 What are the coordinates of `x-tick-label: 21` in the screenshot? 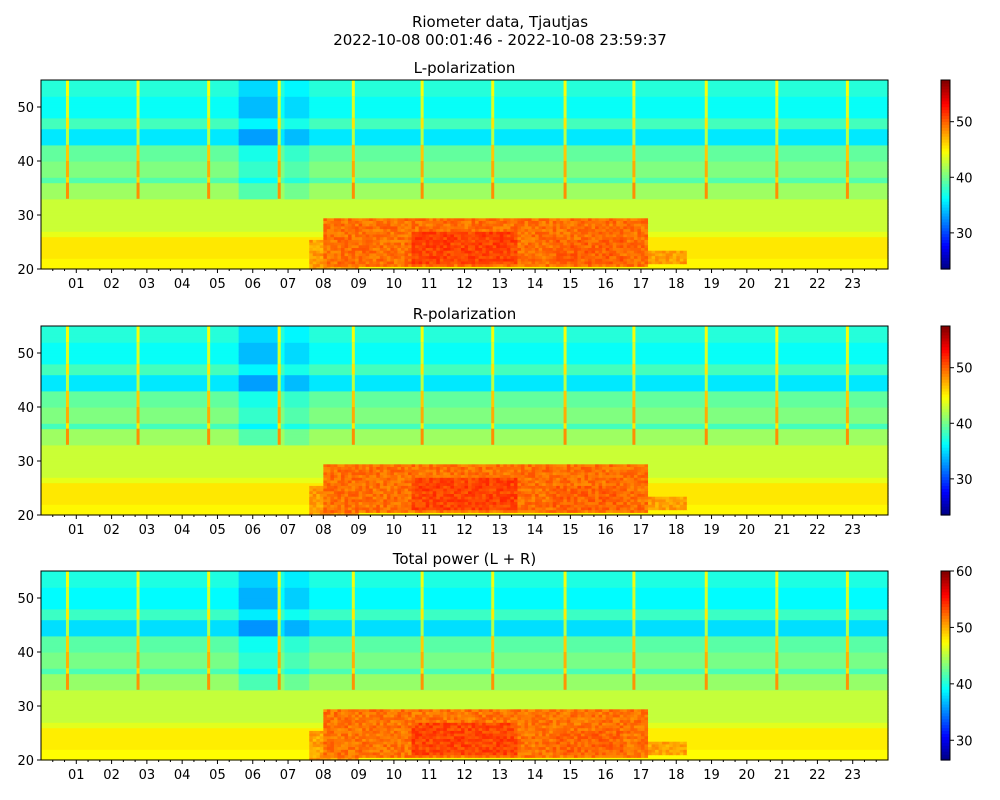 It's located at (782, 284).